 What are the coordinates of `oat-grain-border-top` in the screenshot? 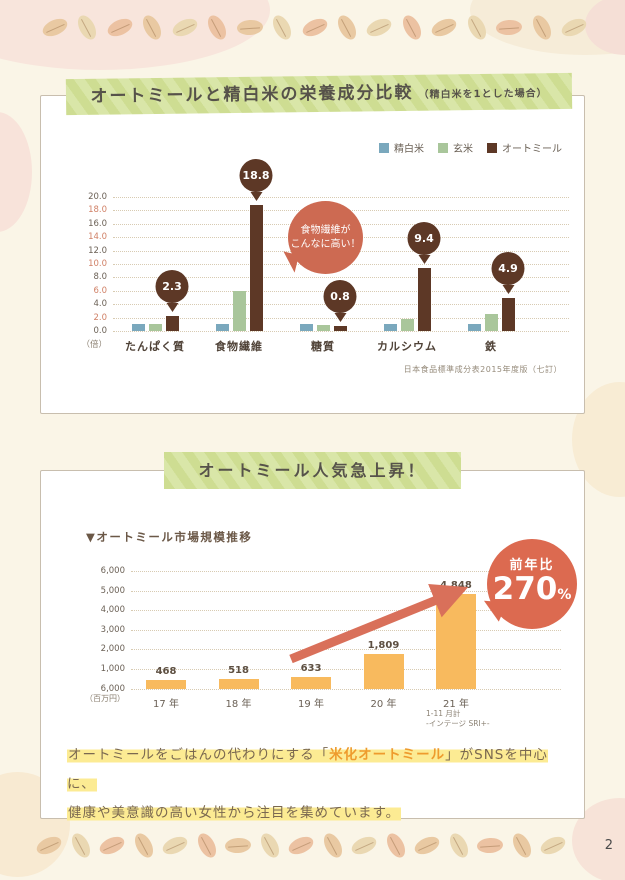 It's located at (314, 27).